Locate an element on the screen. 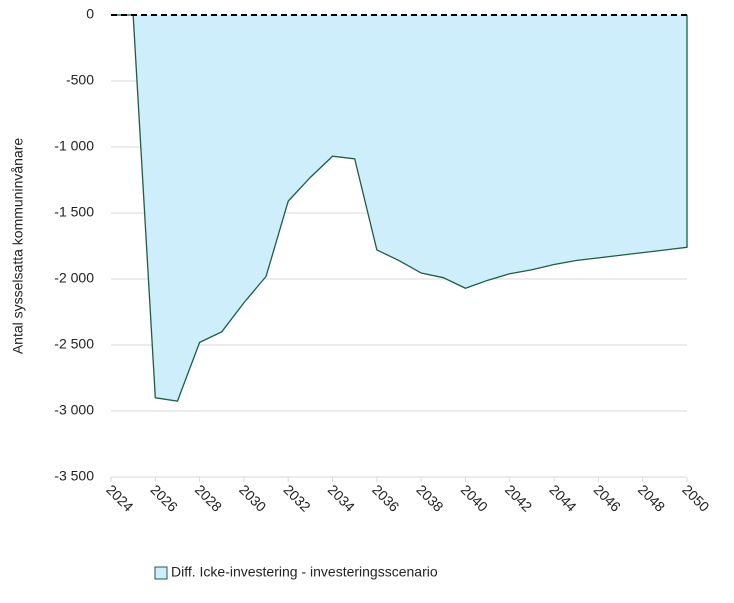 The height and width of the screenshot is (603, 734). x-tick-label: 2036 is located at coordinates (385, 497).